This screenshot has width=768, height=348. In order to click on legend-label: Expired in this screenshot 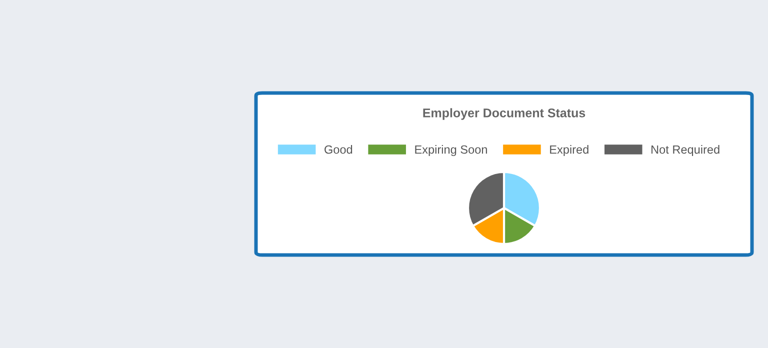, I will do `click(569, 150)`.